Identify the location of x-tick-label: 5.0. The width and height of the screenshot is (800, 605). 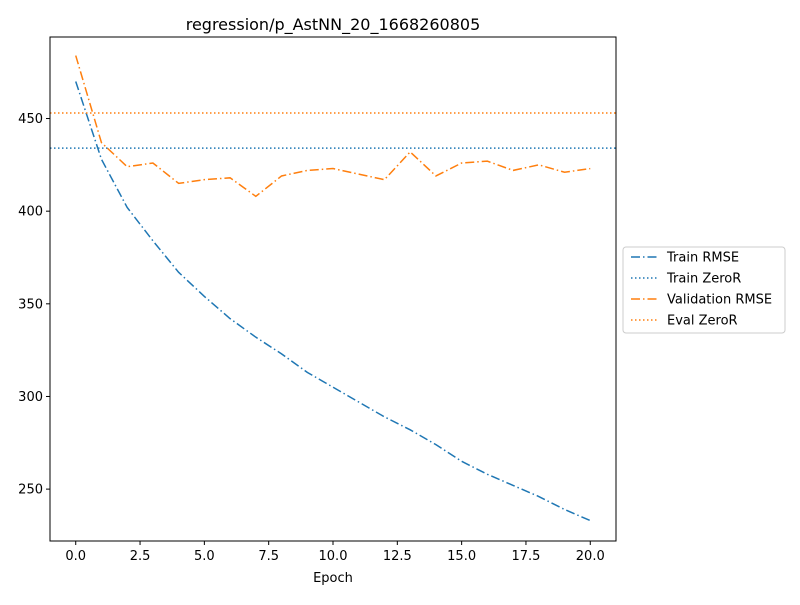
(204, 556).